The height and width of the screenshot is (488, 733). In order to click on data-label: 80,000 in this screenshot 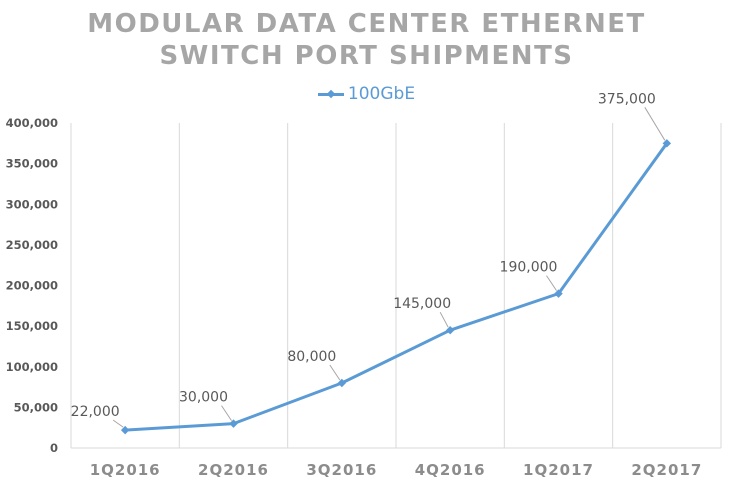, I will do `click(311, 357)`.